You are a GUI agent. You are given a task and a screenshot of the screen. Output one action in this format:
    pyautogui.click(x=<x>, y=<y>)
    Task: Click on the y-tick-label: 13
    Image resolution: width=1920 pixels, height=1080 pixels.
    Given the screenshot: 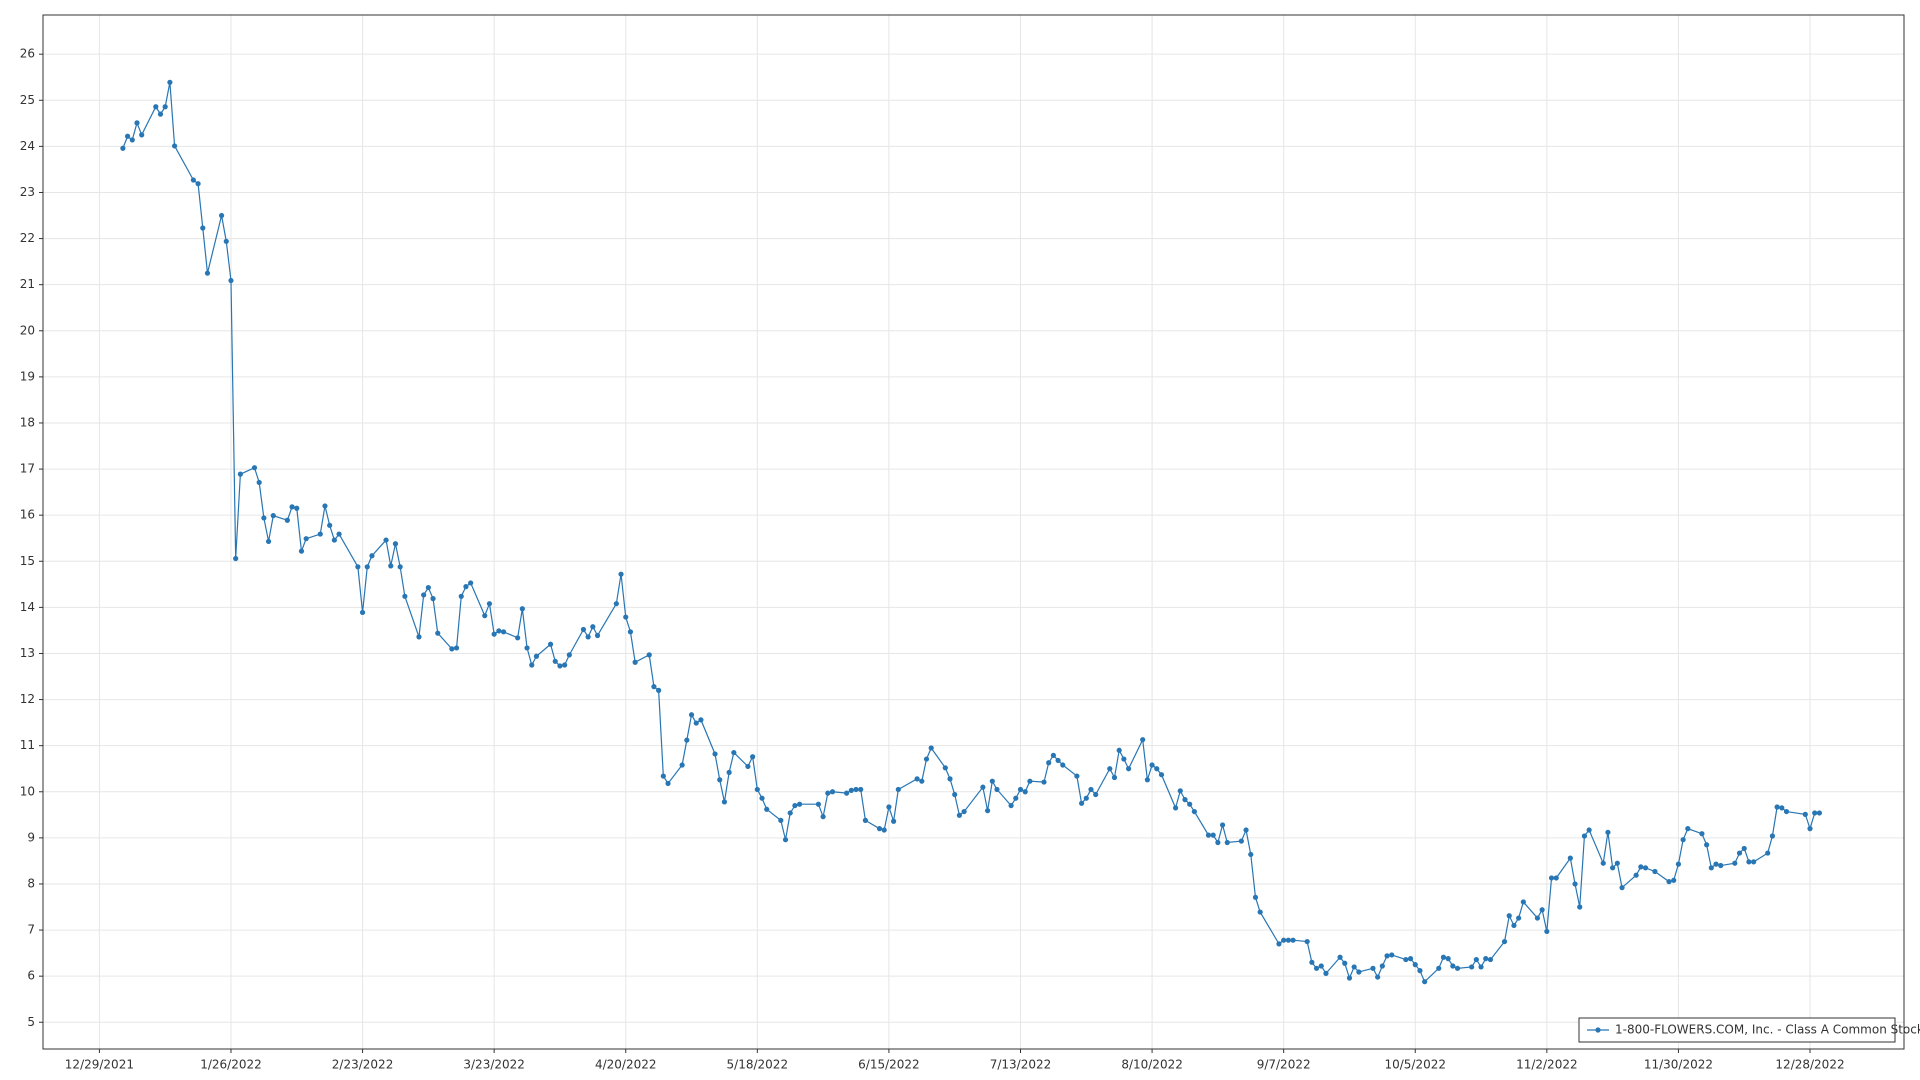 What is the action you would take?
    pyautogui.click(x=27, y=653)
    